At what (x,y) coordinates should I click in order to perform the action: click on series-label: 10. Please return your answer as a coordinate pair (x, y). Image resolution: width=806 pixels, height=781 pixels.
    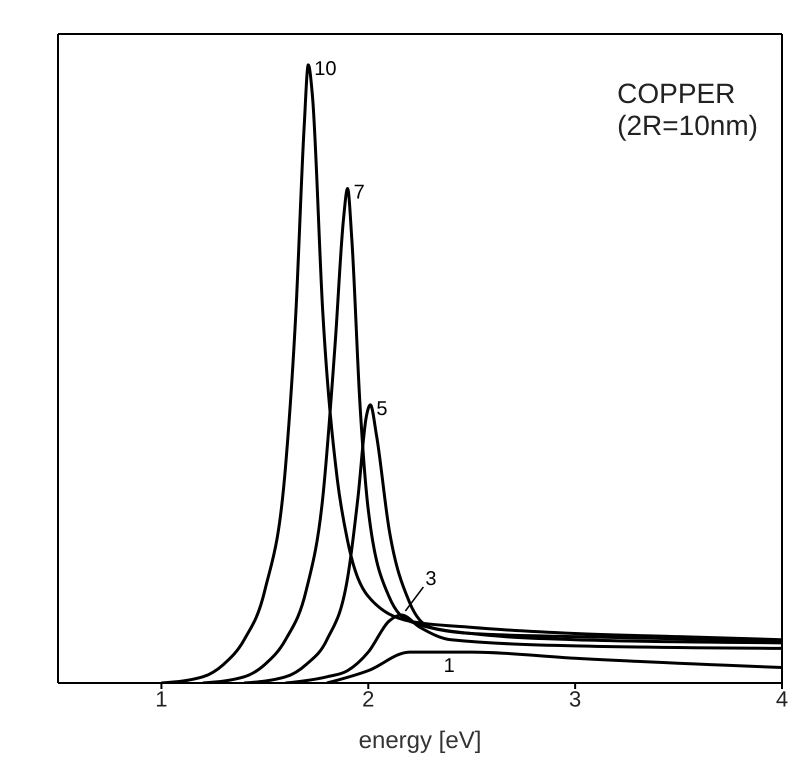
    Looking at the image, I should click on (325, 69).